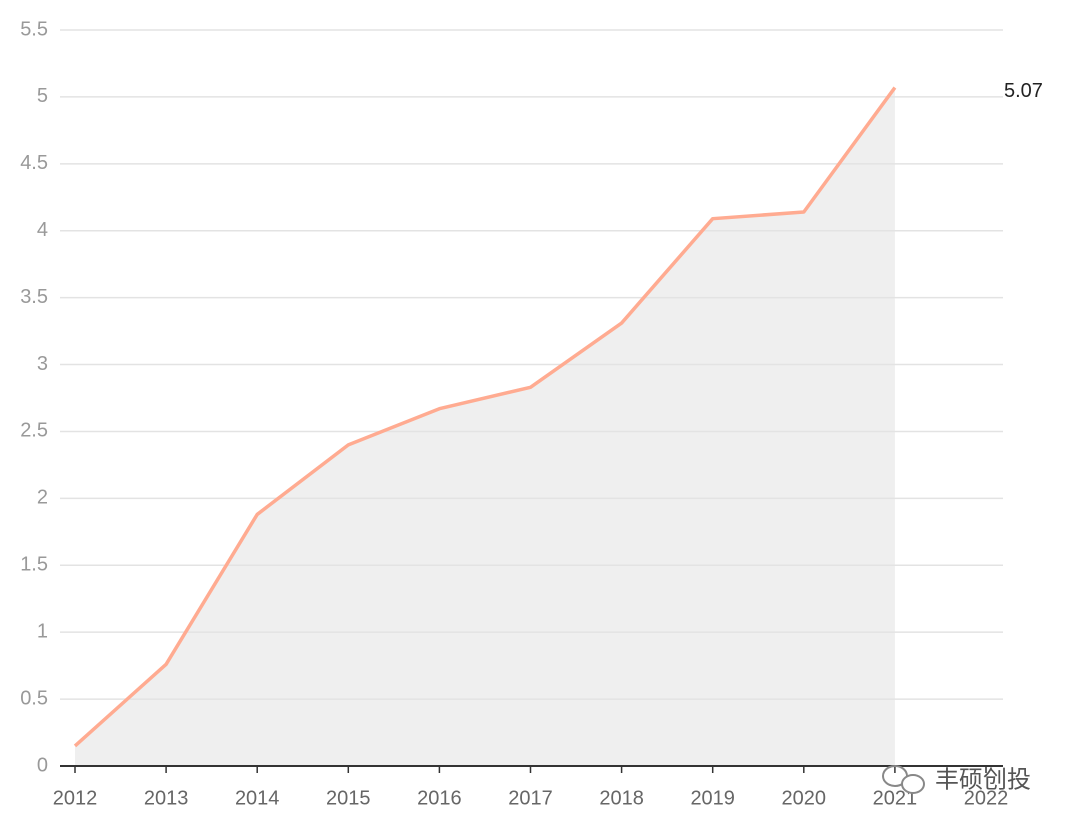 This screenshot has width=1080, height=829. What do you see at coordinates (348, 798) in the screenshot?
I see `x-tick-label: 2015` at bounding box center [348, 798].